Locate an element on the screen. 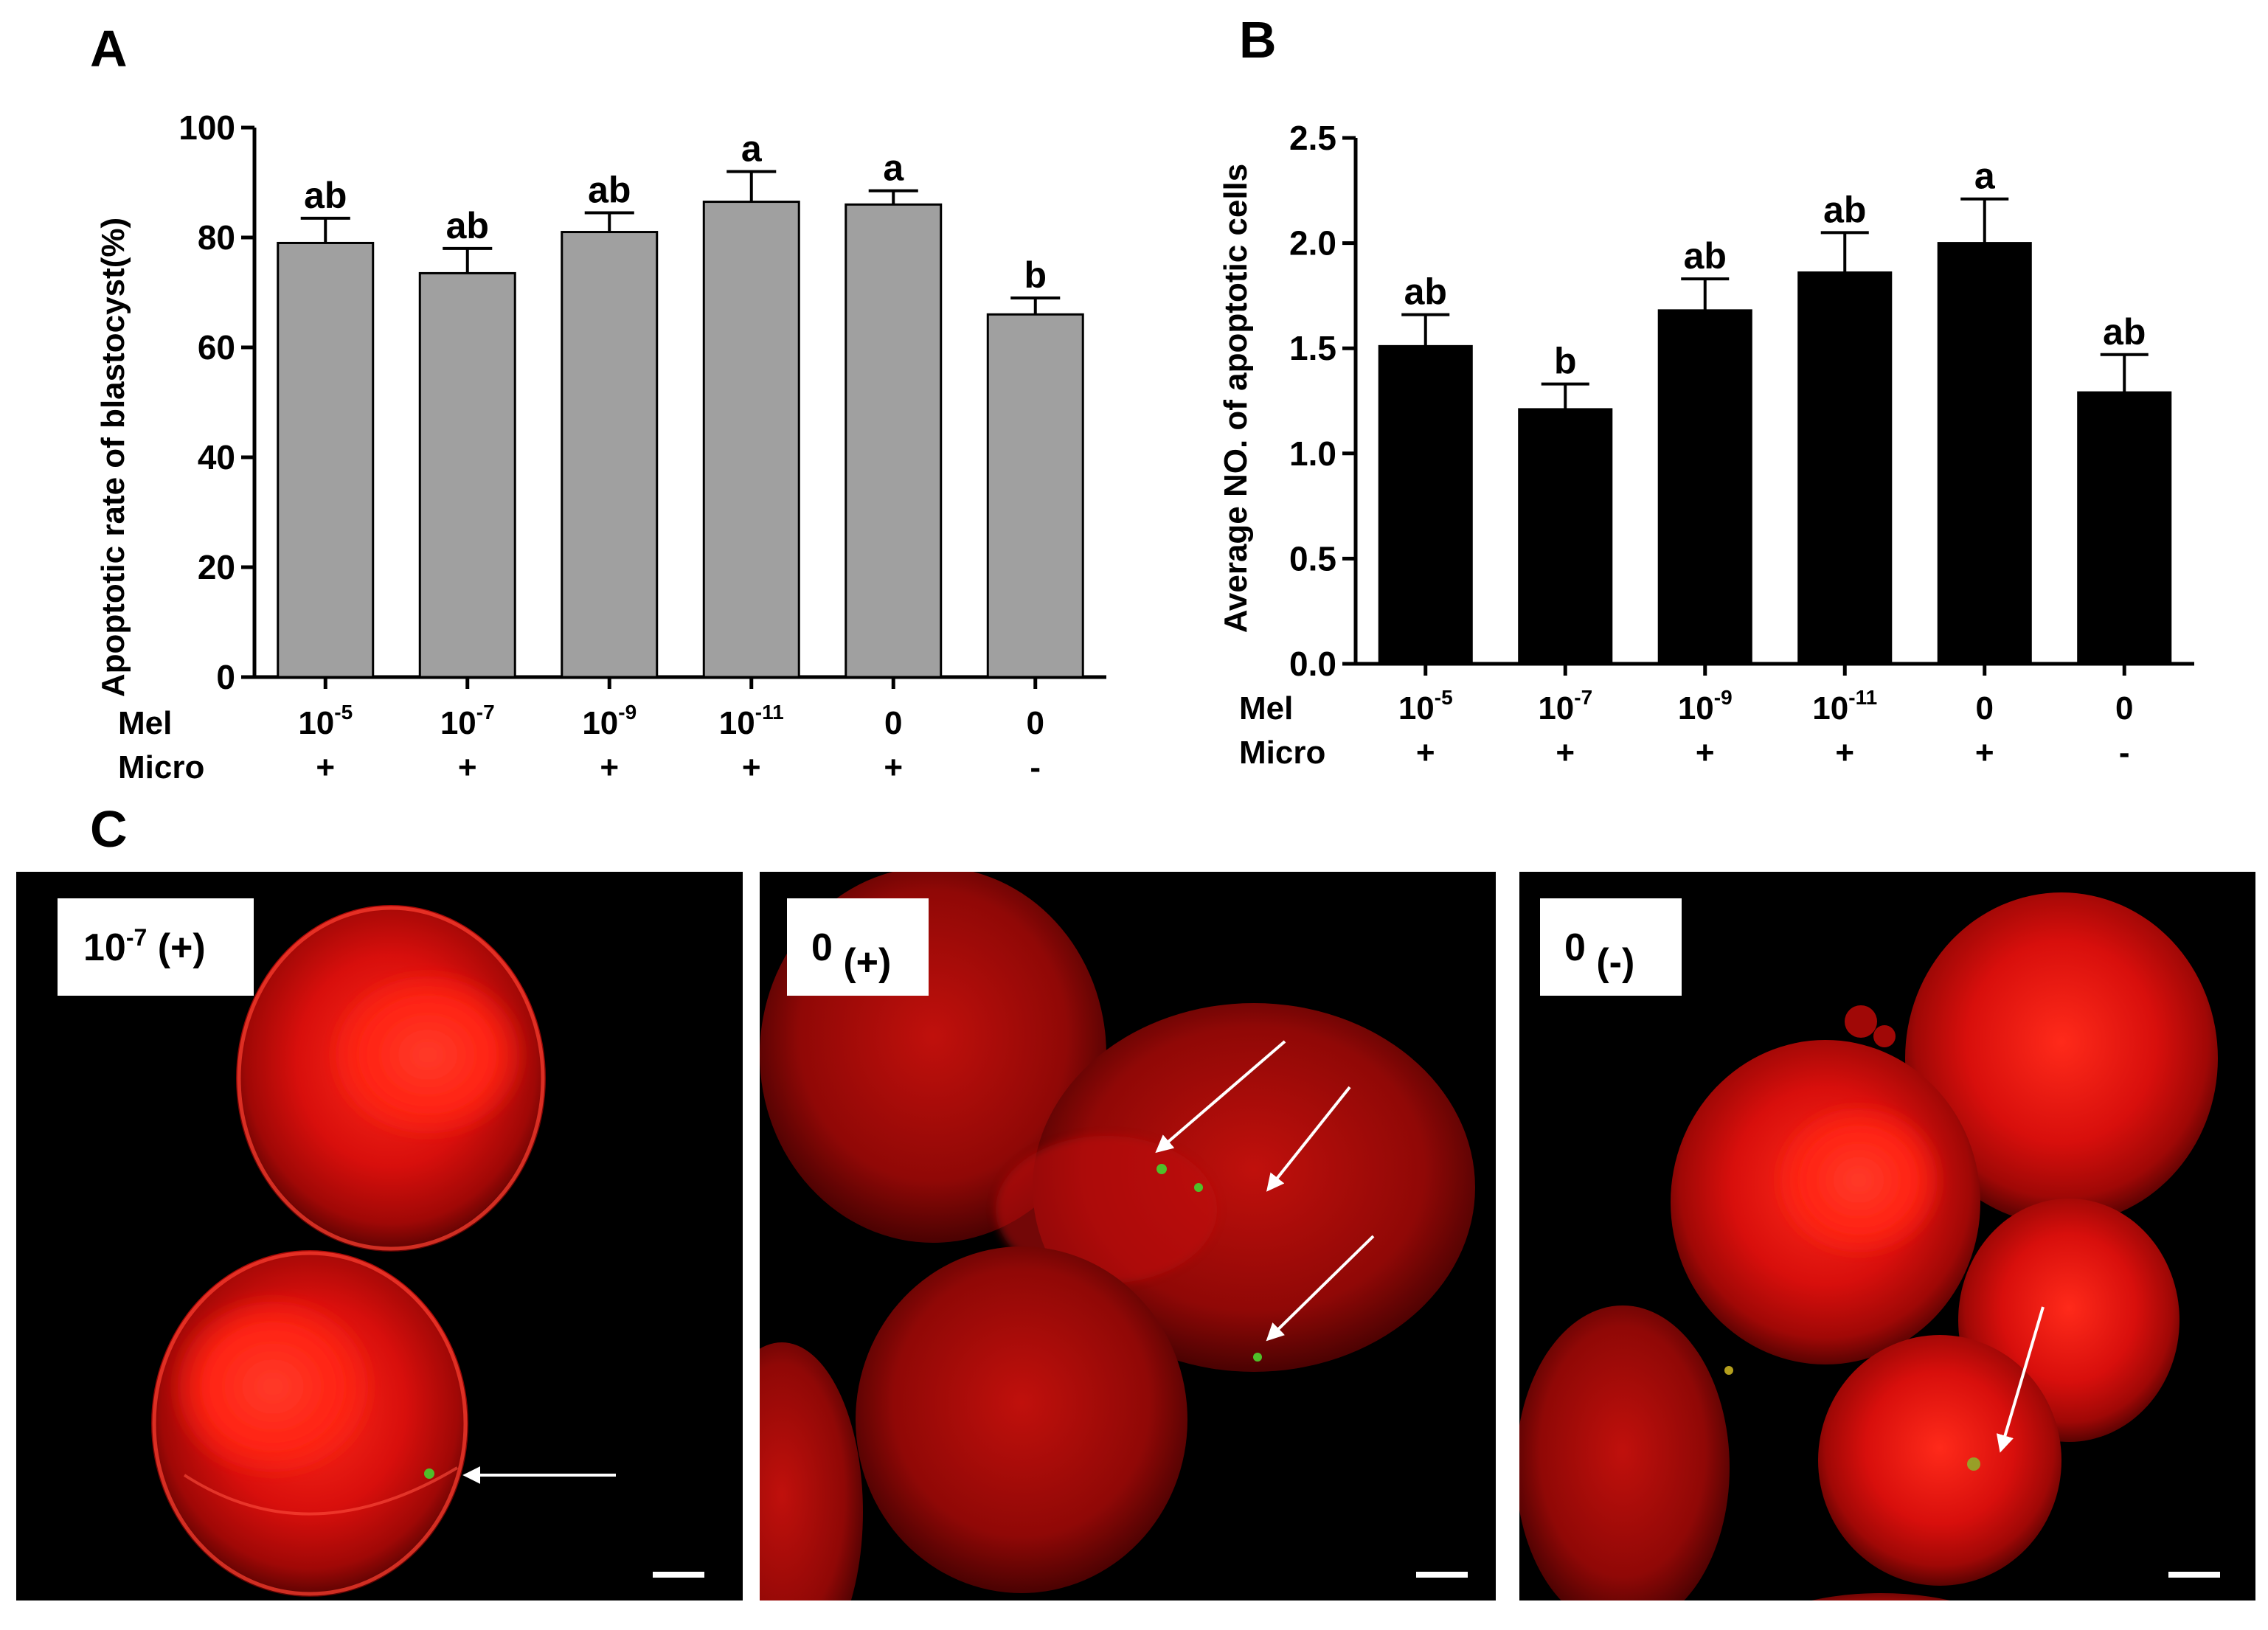  micrograph-3: 0 (-) is located at coordinates (1887, 1236).